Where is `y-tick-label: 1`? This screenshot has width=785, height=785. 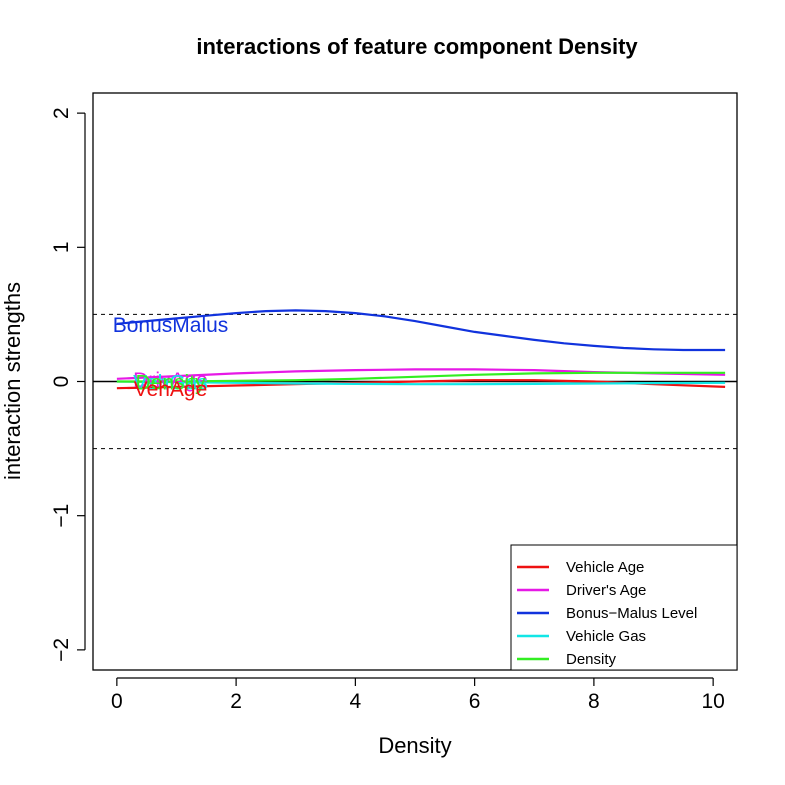
y-tick-label: 1 is located at coordinates (61, 247).